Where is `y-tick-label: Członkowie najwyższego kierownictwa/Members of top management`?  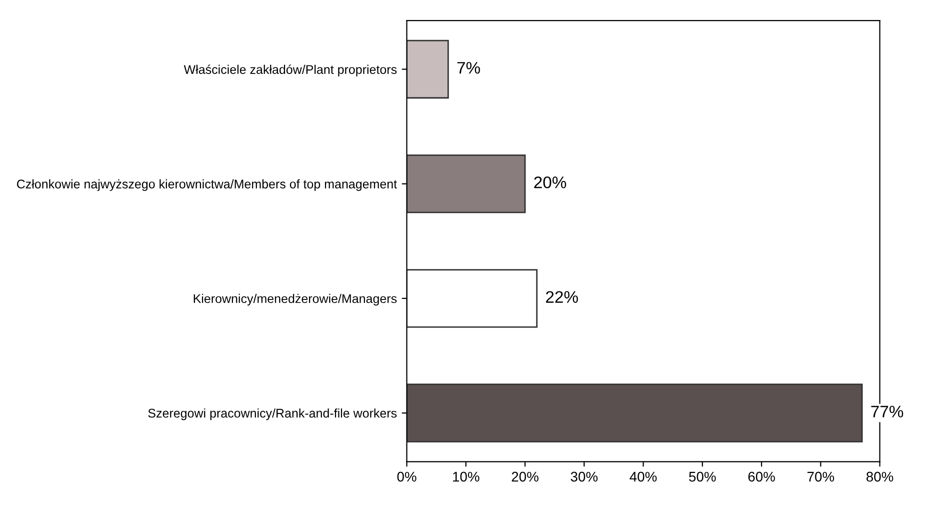
y-tick-label: Członkowie najwyższego kierownictwa/Members of top management is located at coordinates (206, 185).